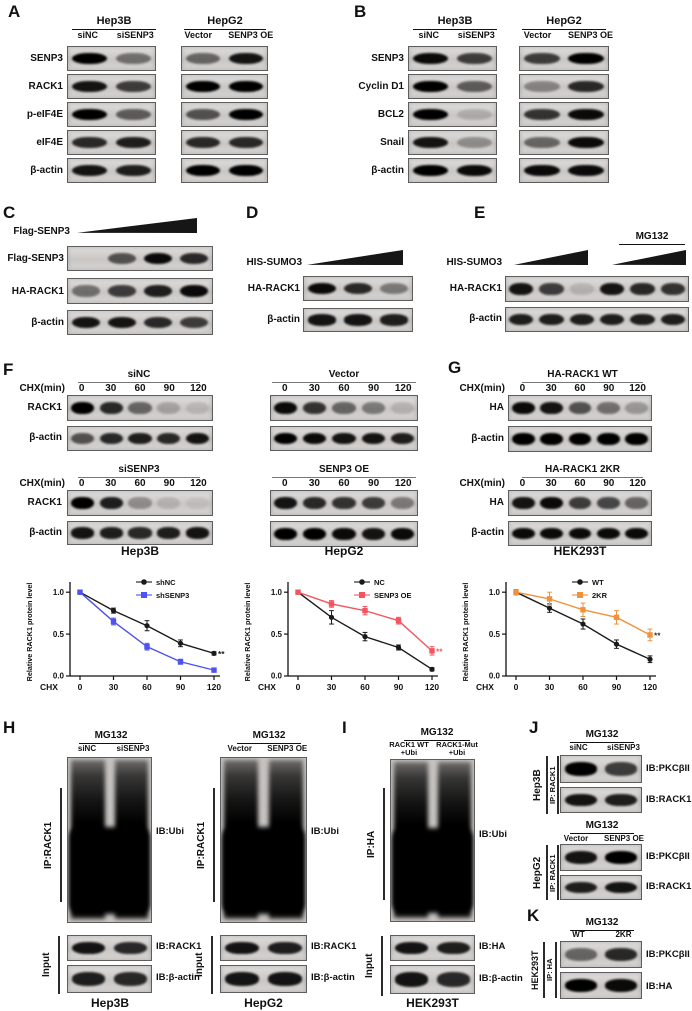 The height and width of the screenshot is (1011, 692). What do you see at coordinates (590, 35) in the screenshot?
I see `lane-label: SENP3 OE` at bounding box center [590, 35].